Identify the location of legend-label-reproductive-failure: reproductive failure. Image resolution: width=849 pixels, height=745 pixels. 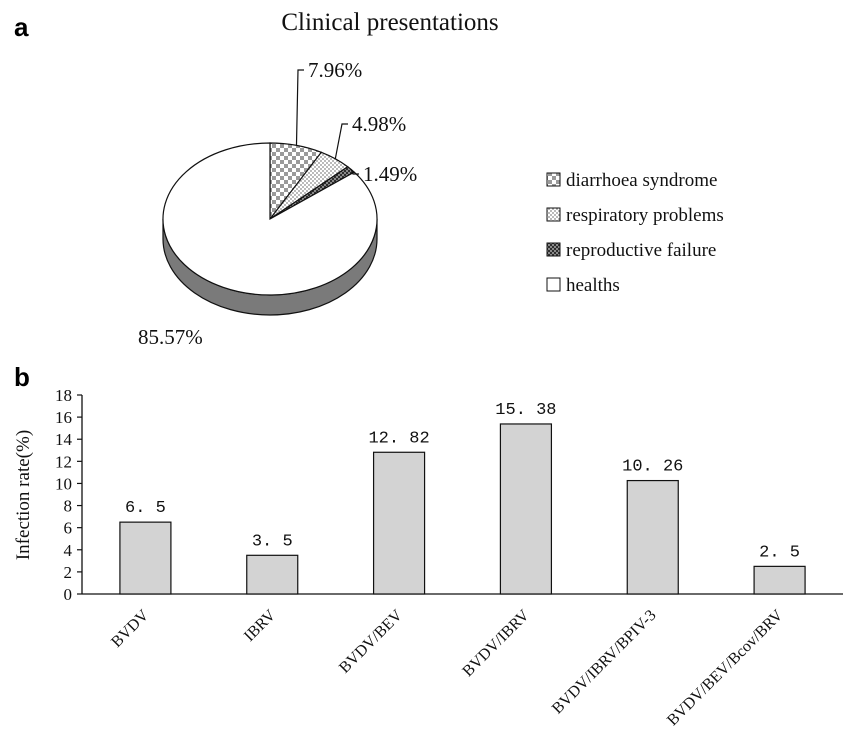
(641, 250).